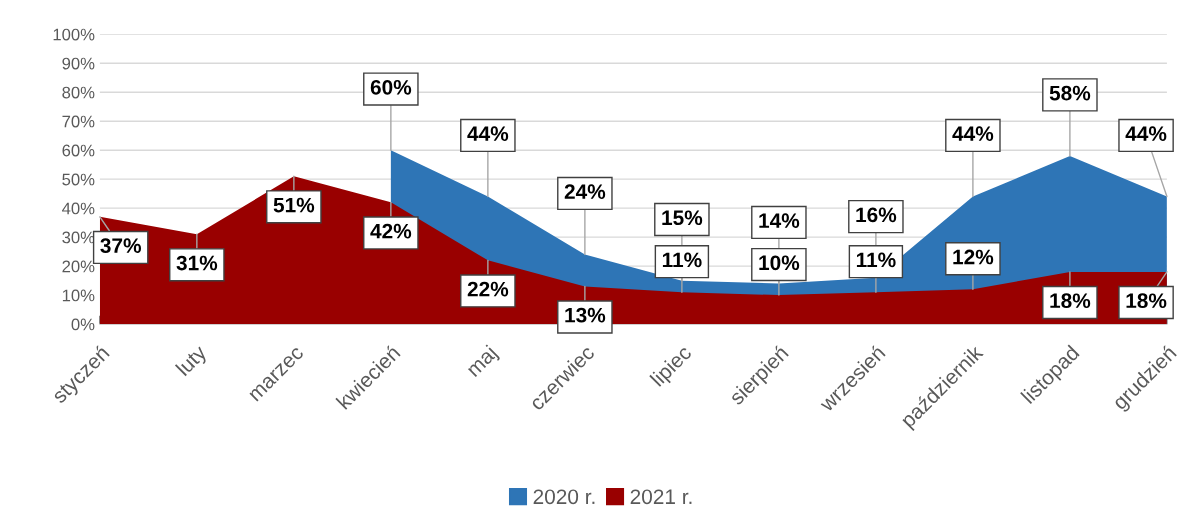 This screenshot has height=527, width=1203. I want to click on y-tick-label: 40%, so click(78, 208).